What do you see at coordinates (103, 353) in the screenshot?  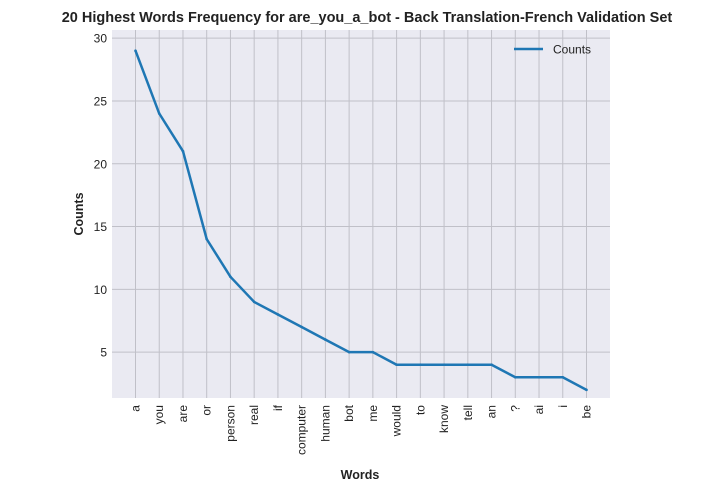 I see `y-tick-label: 5` at bounding box center [103, 353].